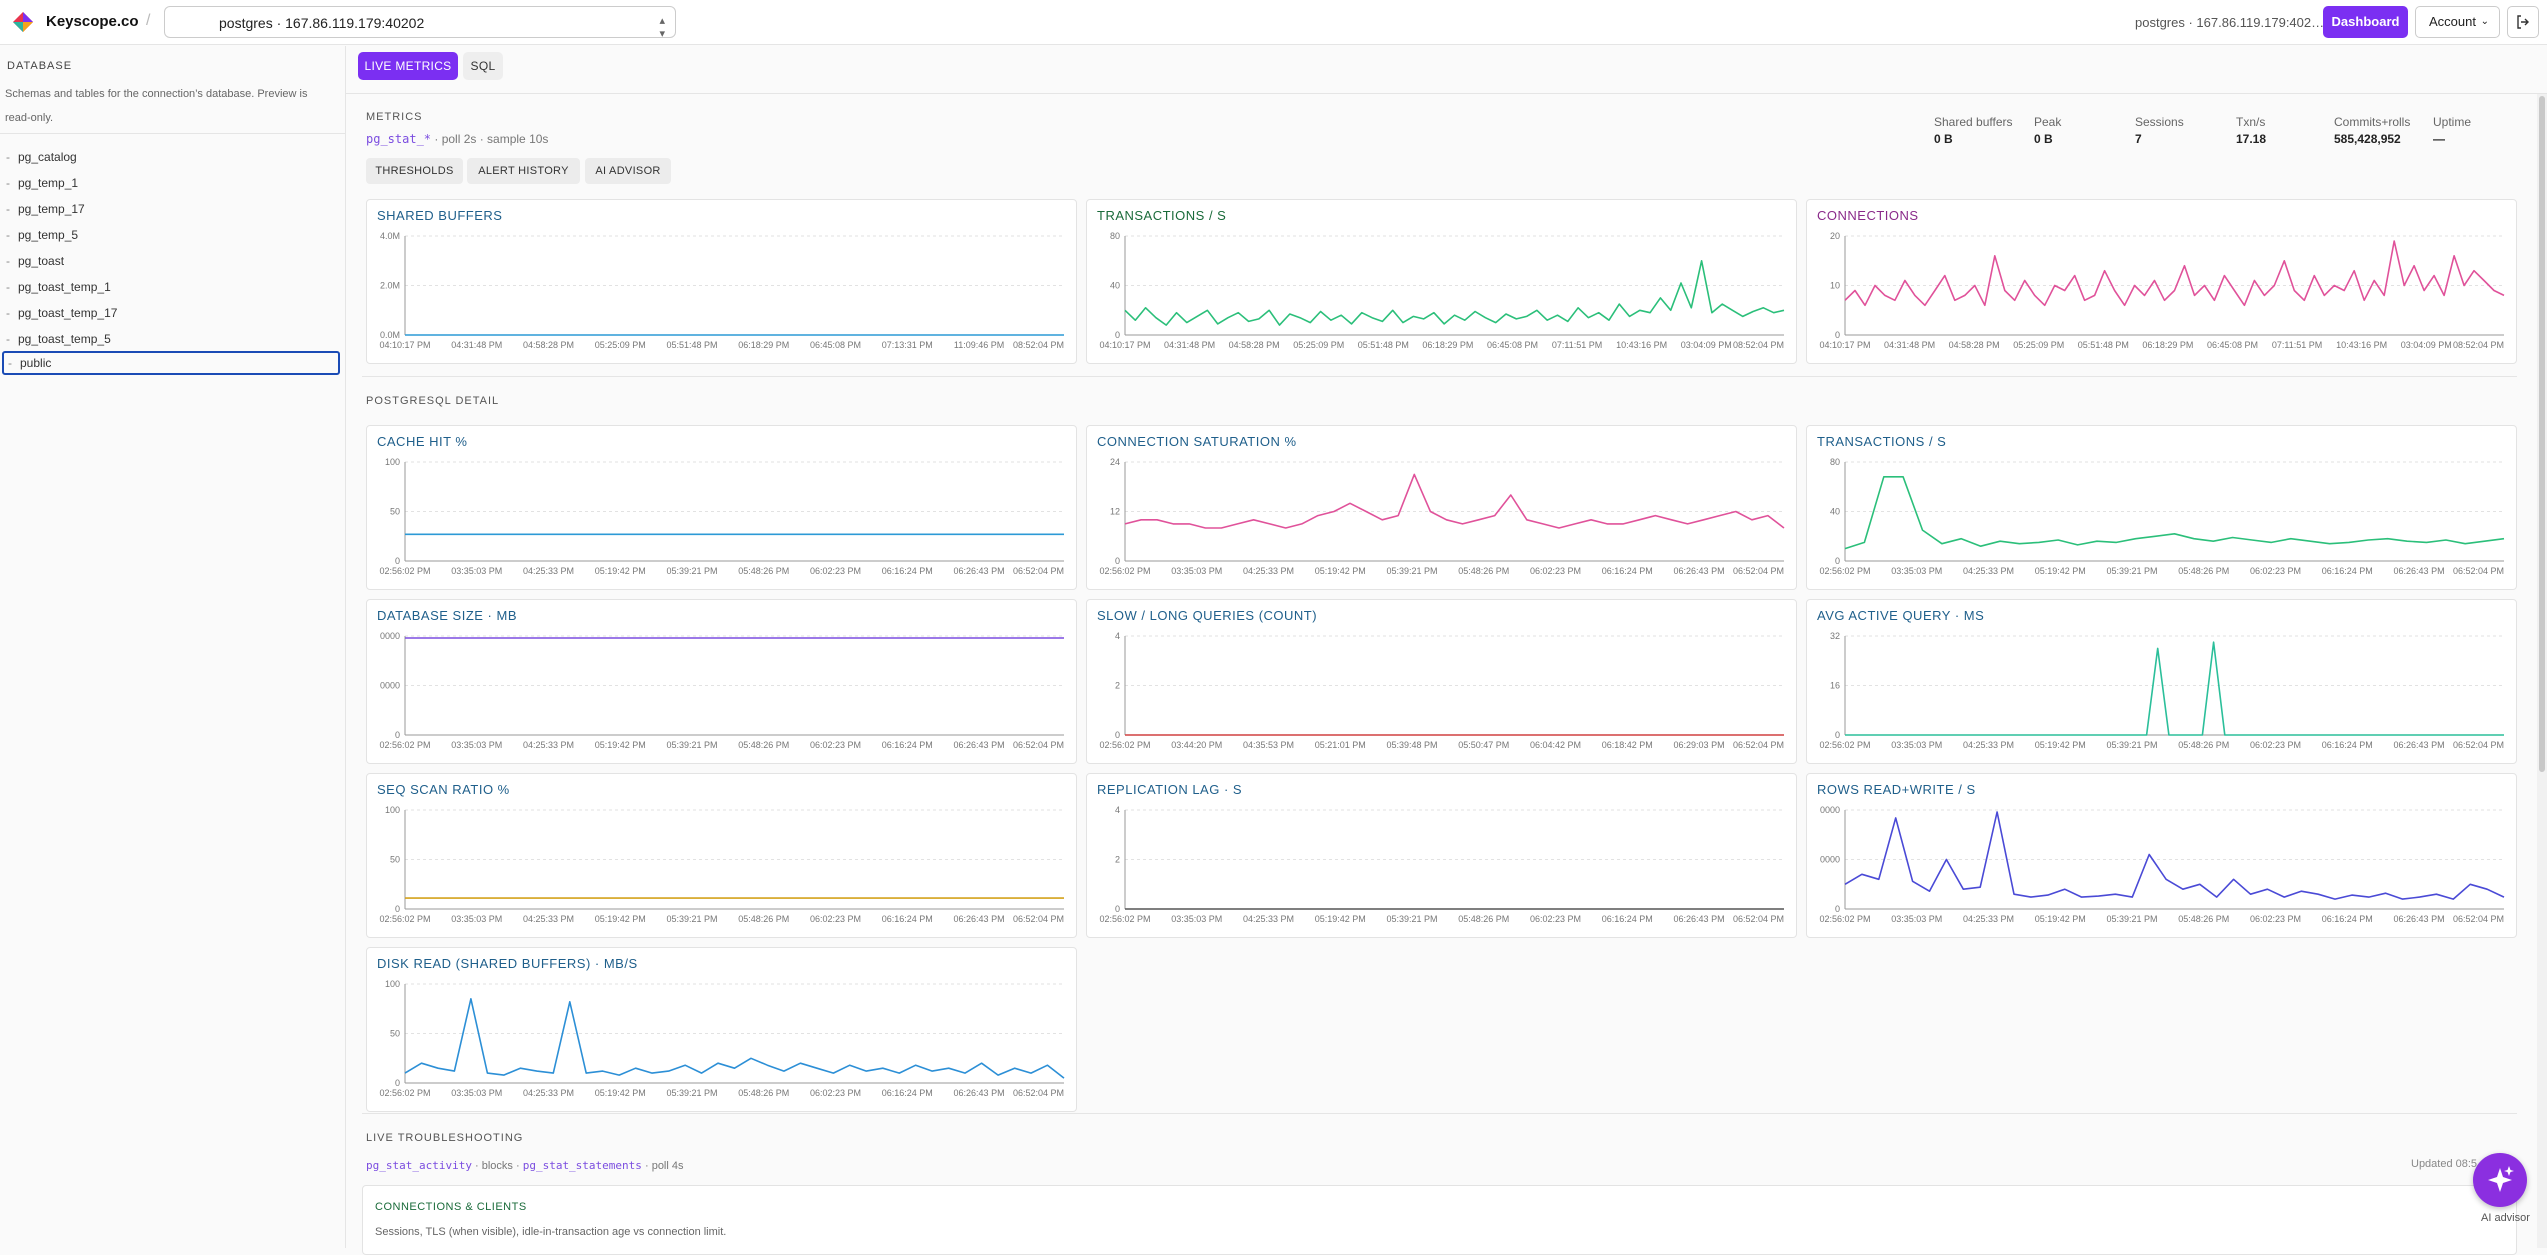 This screenshot has height=1255, width=2547. I want to click on account-button: Account ⌄, so click(2457, 22).